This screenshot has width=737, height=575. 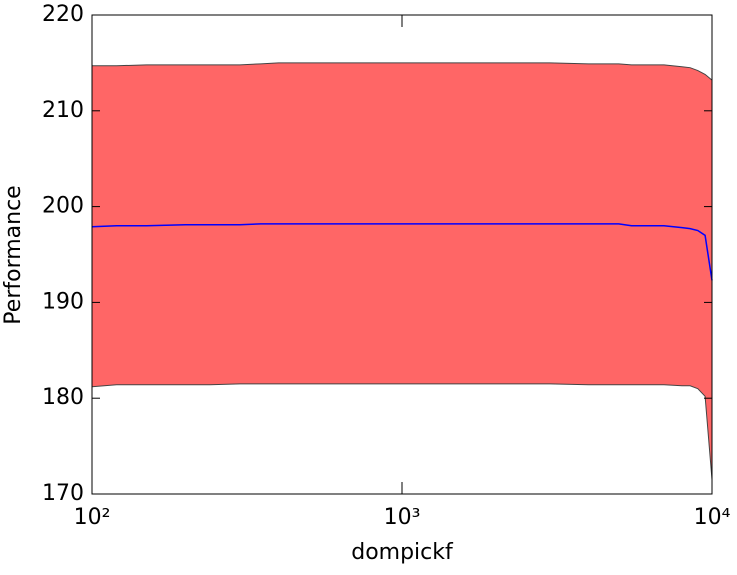 I want to click on y-tick-label: 170, so click(x=63, y=493).